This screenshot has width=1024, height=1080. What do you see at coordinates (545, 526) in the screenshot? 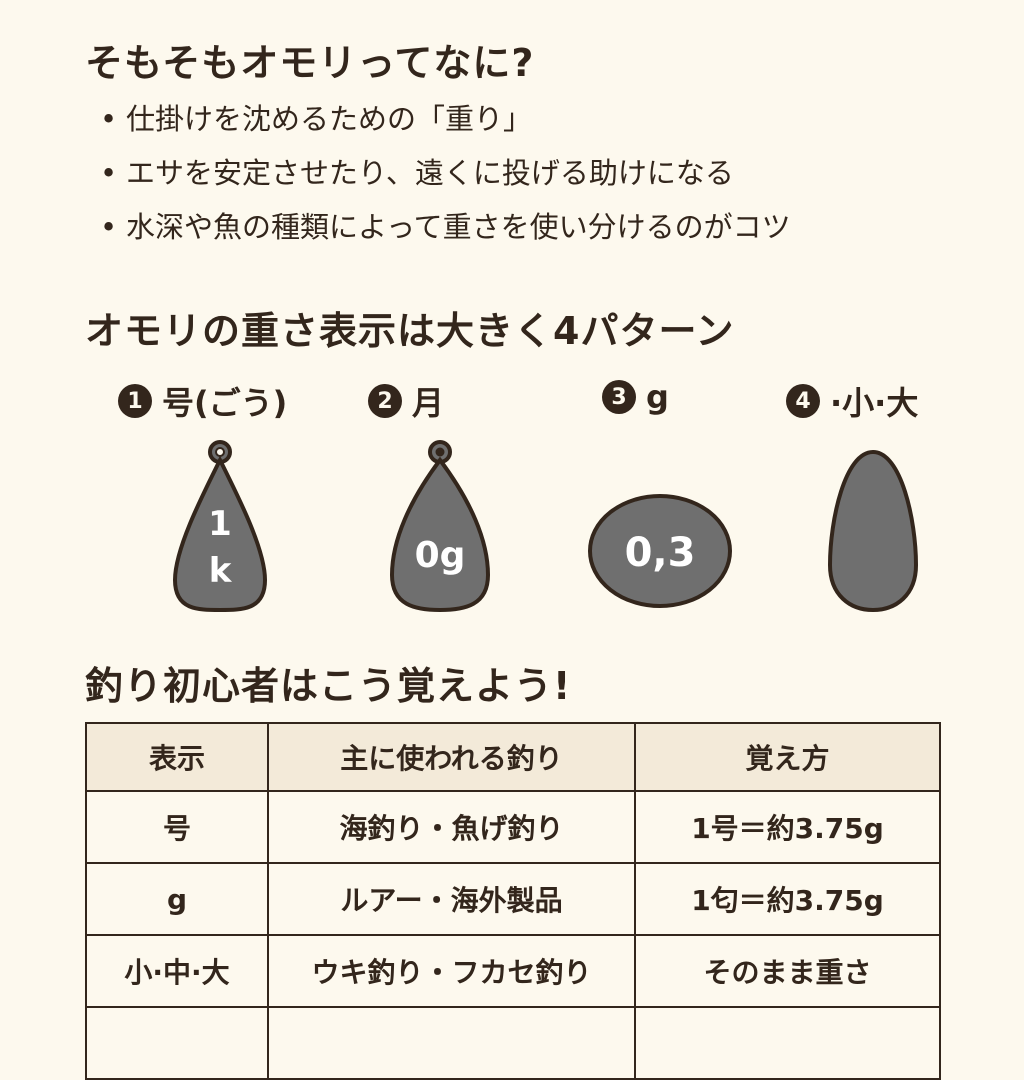
I see `sinker-illustrations: 1 k 0g 0,3` at bounding box center [545, 526].